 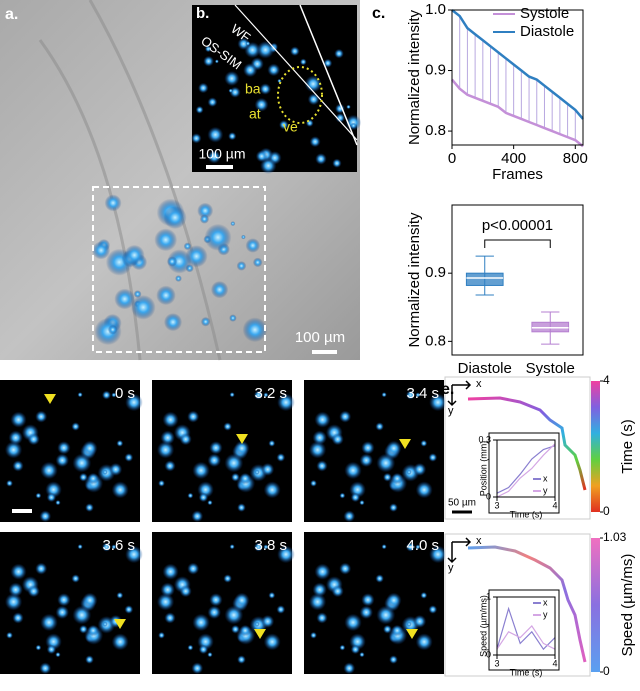 What do you see at coordinates (517, 225) in the screenshot?
I see `annotation: p<0.00001` at bounding box center [517, 225].